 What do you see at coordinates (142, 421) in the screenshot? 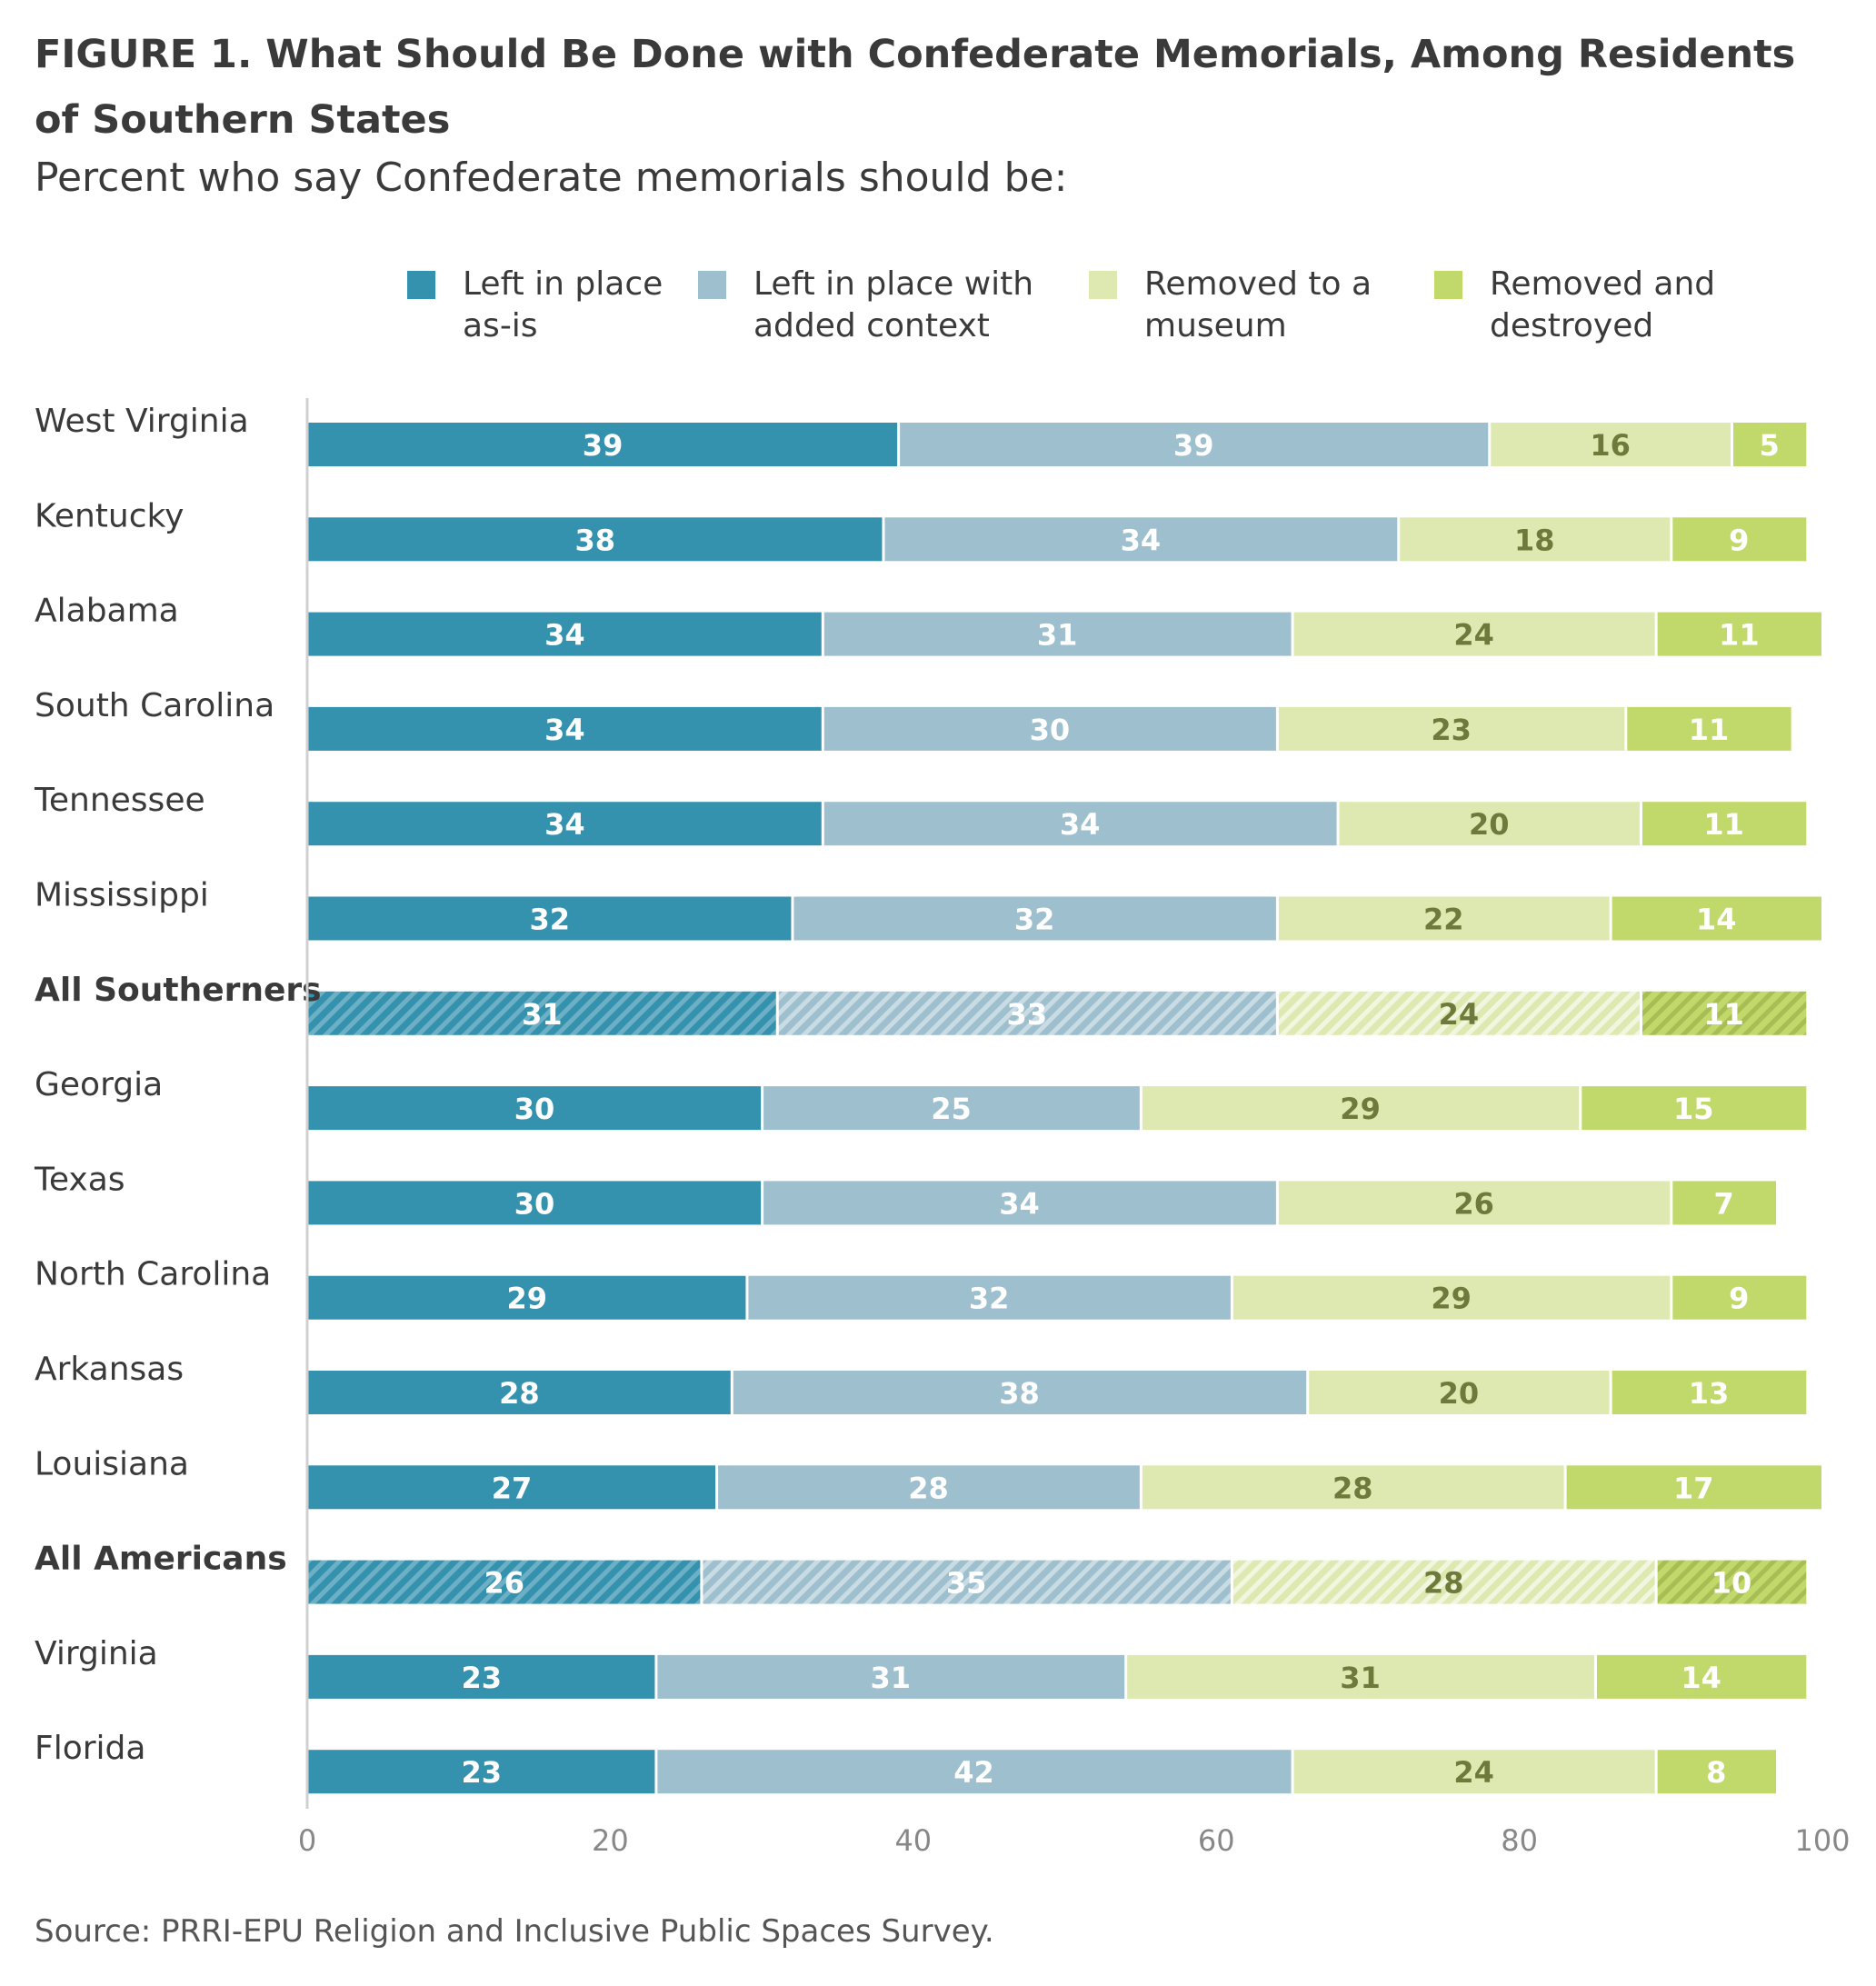
I see `category-label-west-virginia: West Virginia` at bounding box center [142, 421].